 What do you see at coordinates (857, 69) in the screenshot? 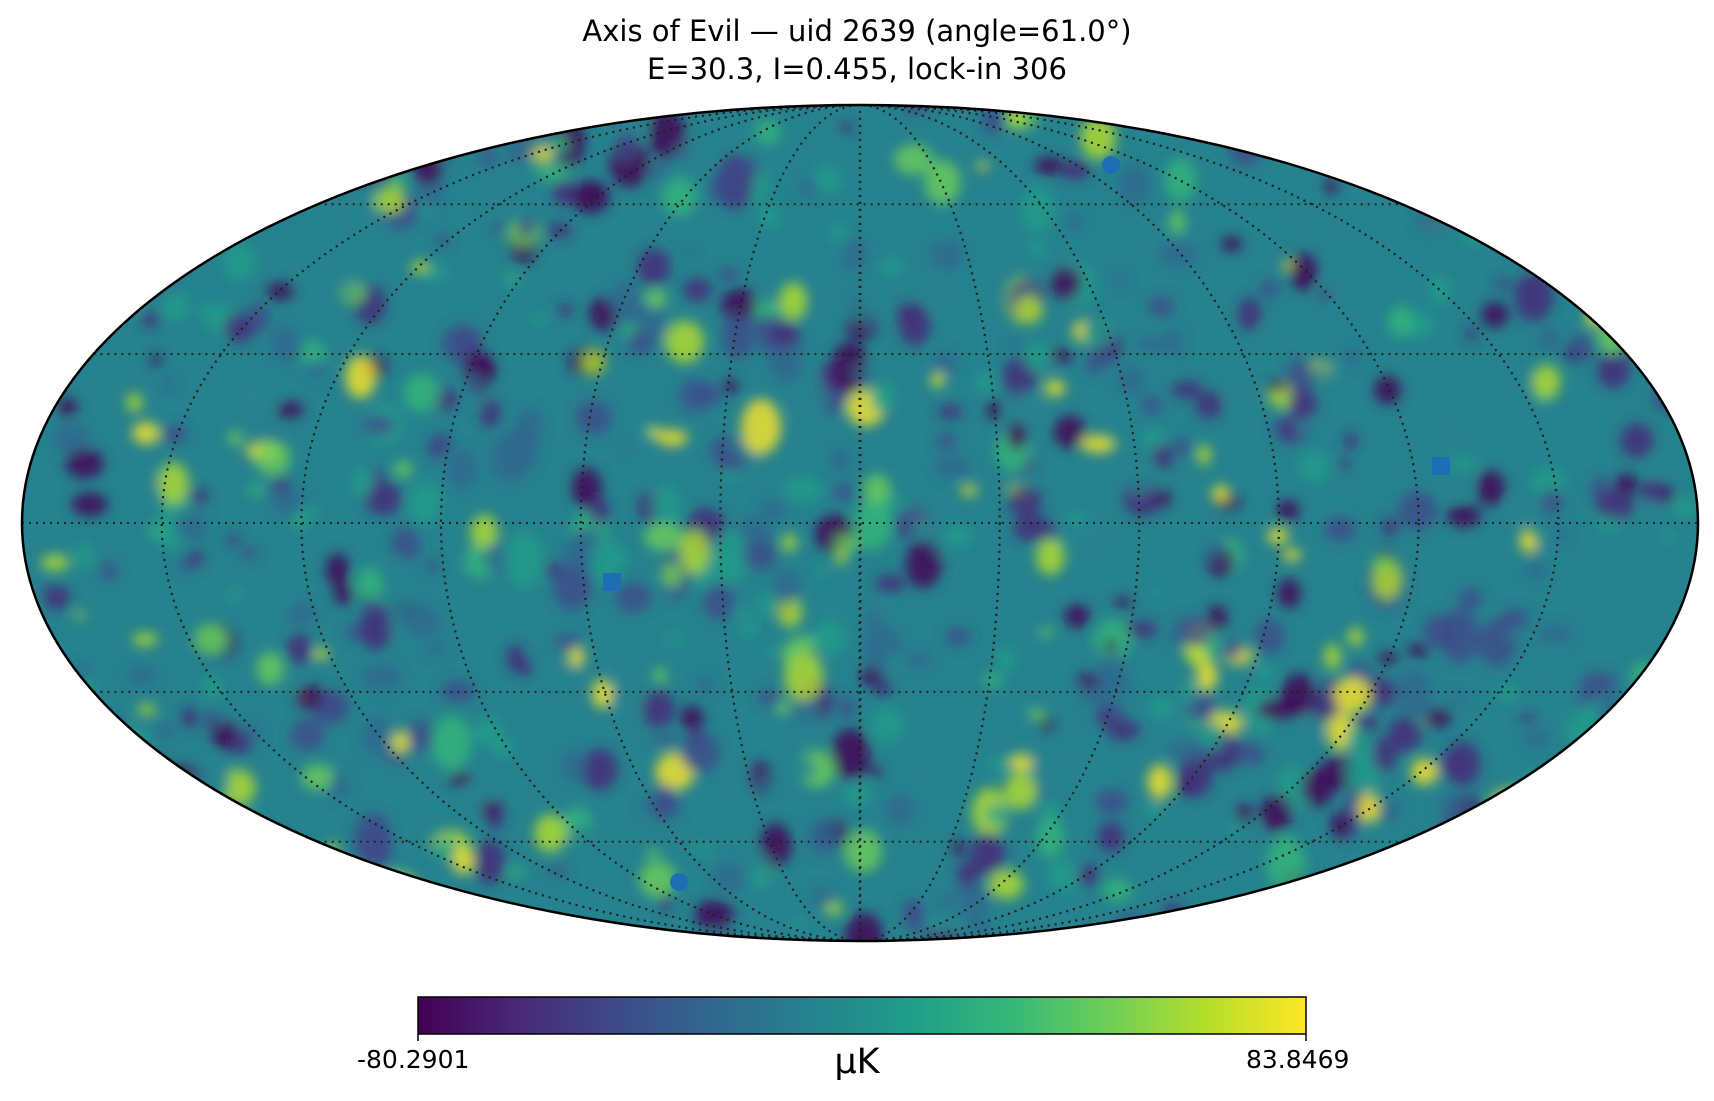
I see `map-title-line-2: E=30.3, I=0.455, lock-in 306` at bounding box center [857, 69].